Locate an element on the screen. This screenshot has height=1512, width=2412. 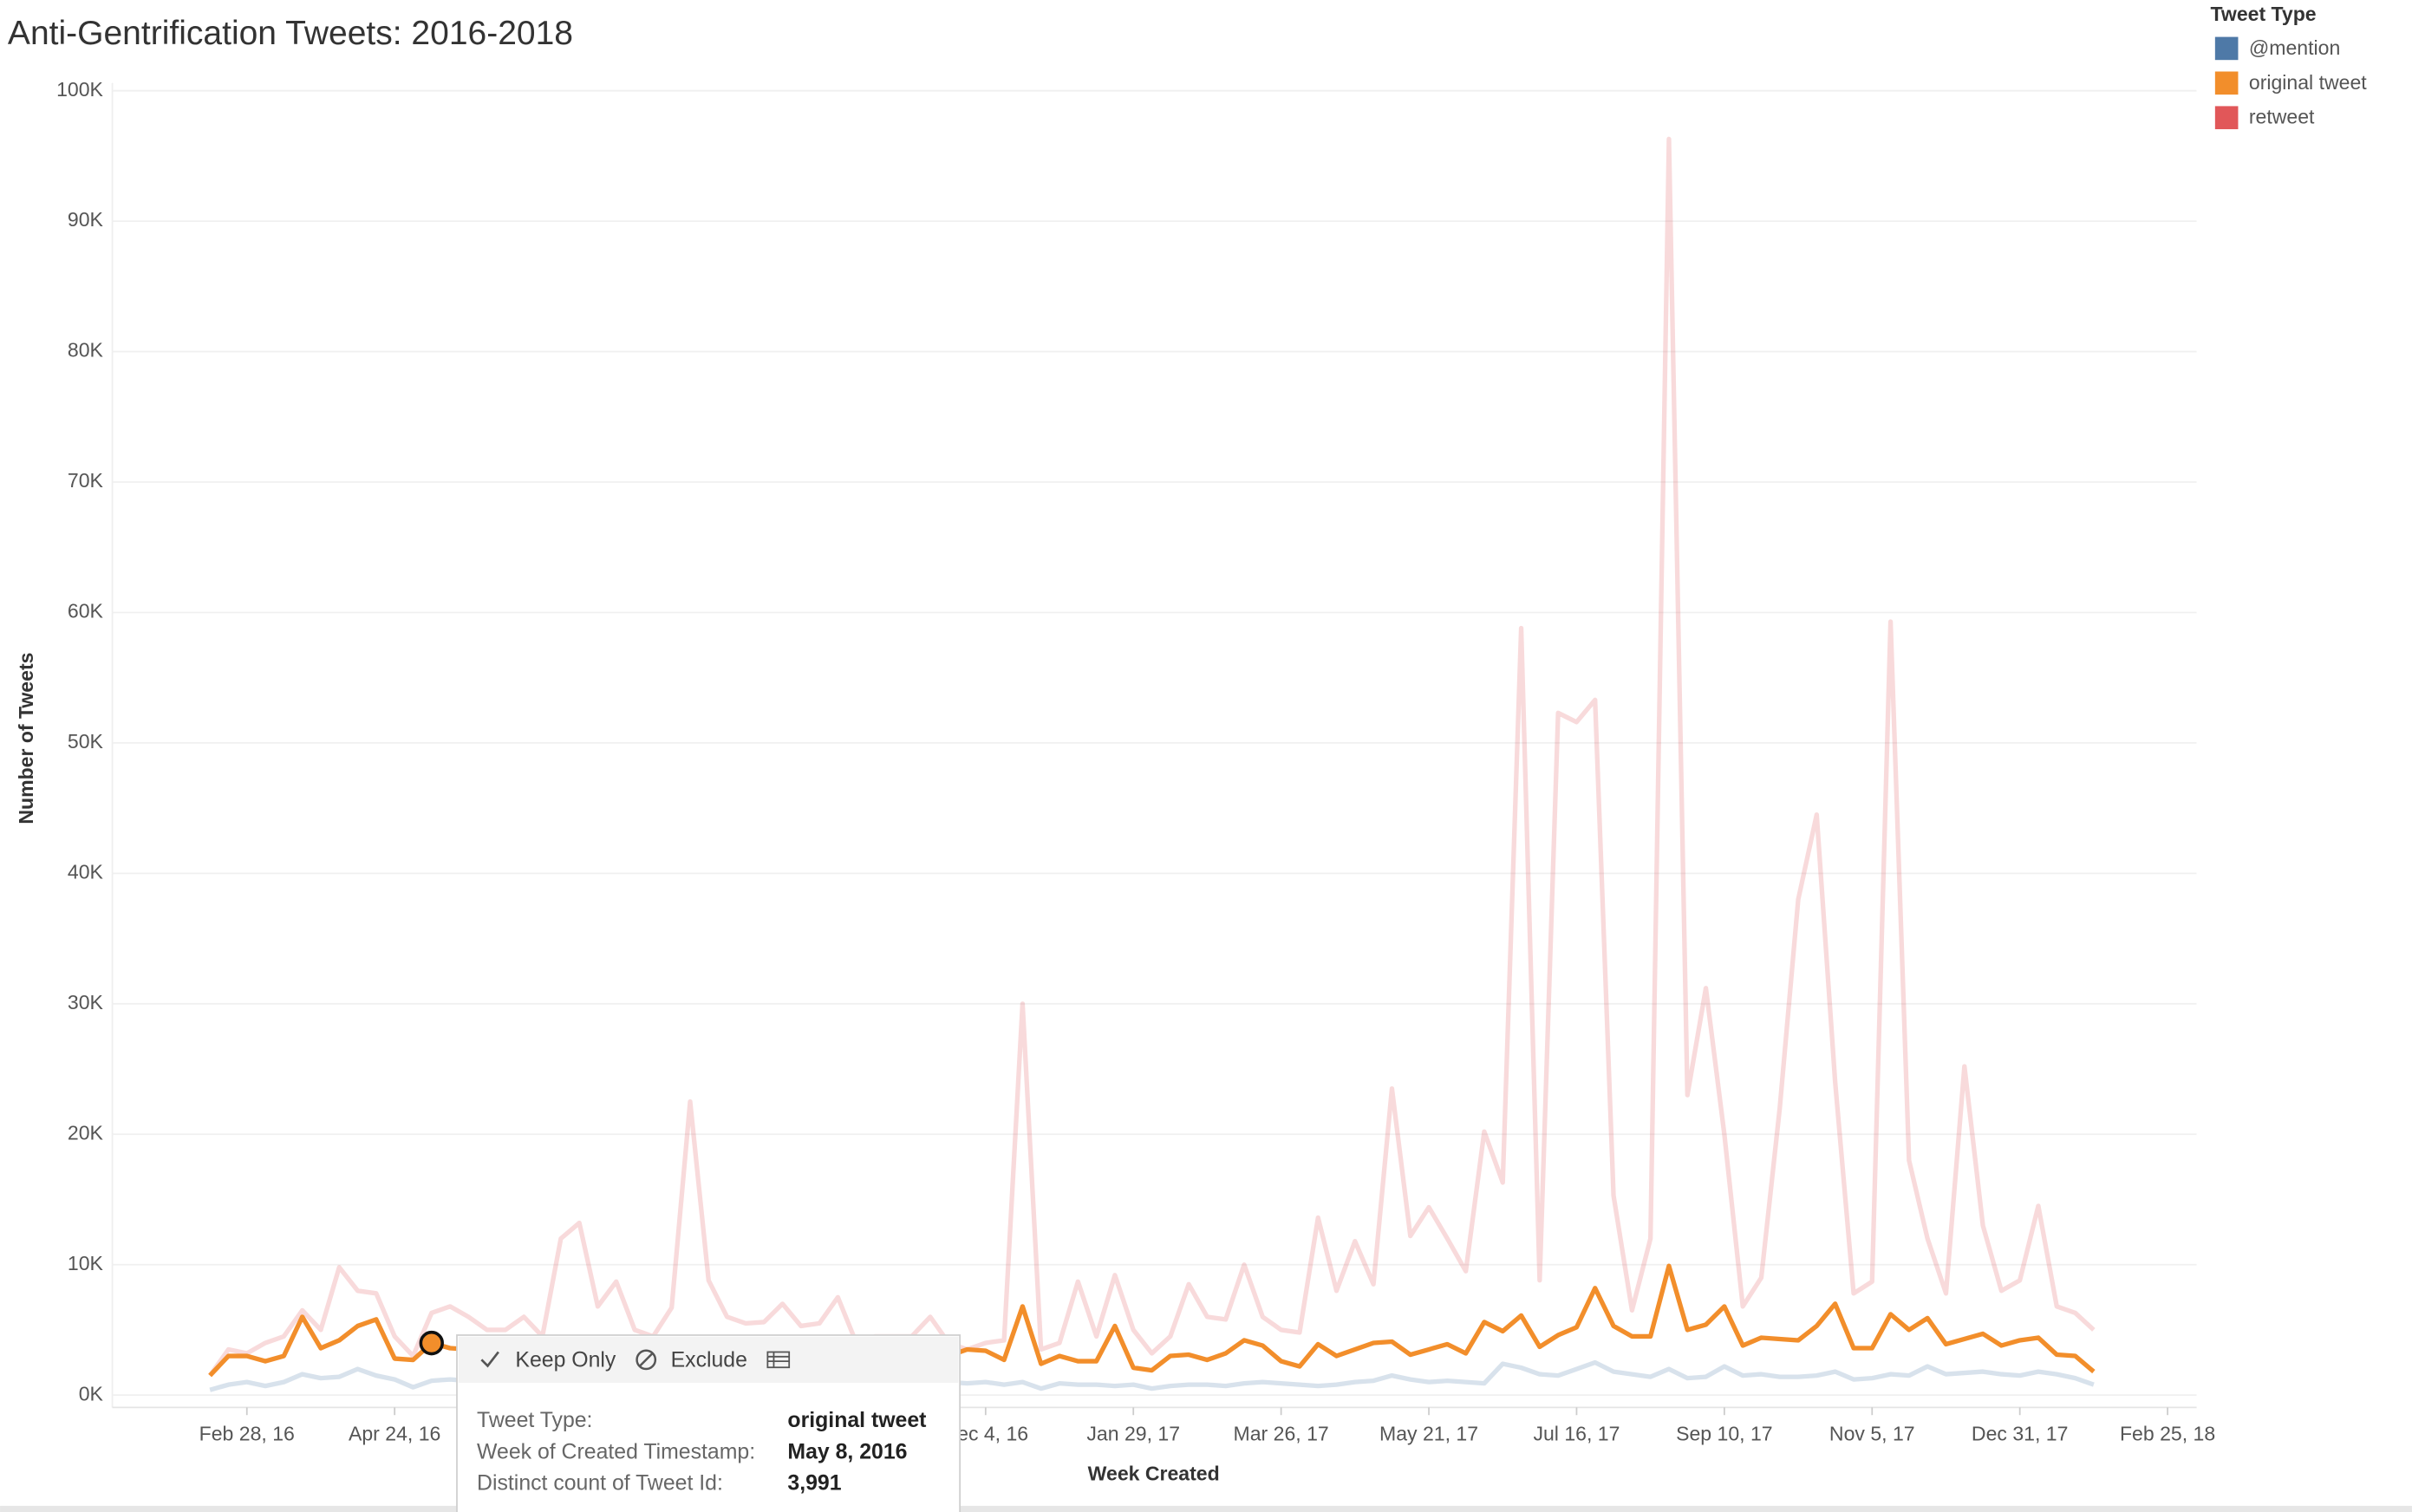
y-tick-label: 60K is located at coordinates (86, 611).